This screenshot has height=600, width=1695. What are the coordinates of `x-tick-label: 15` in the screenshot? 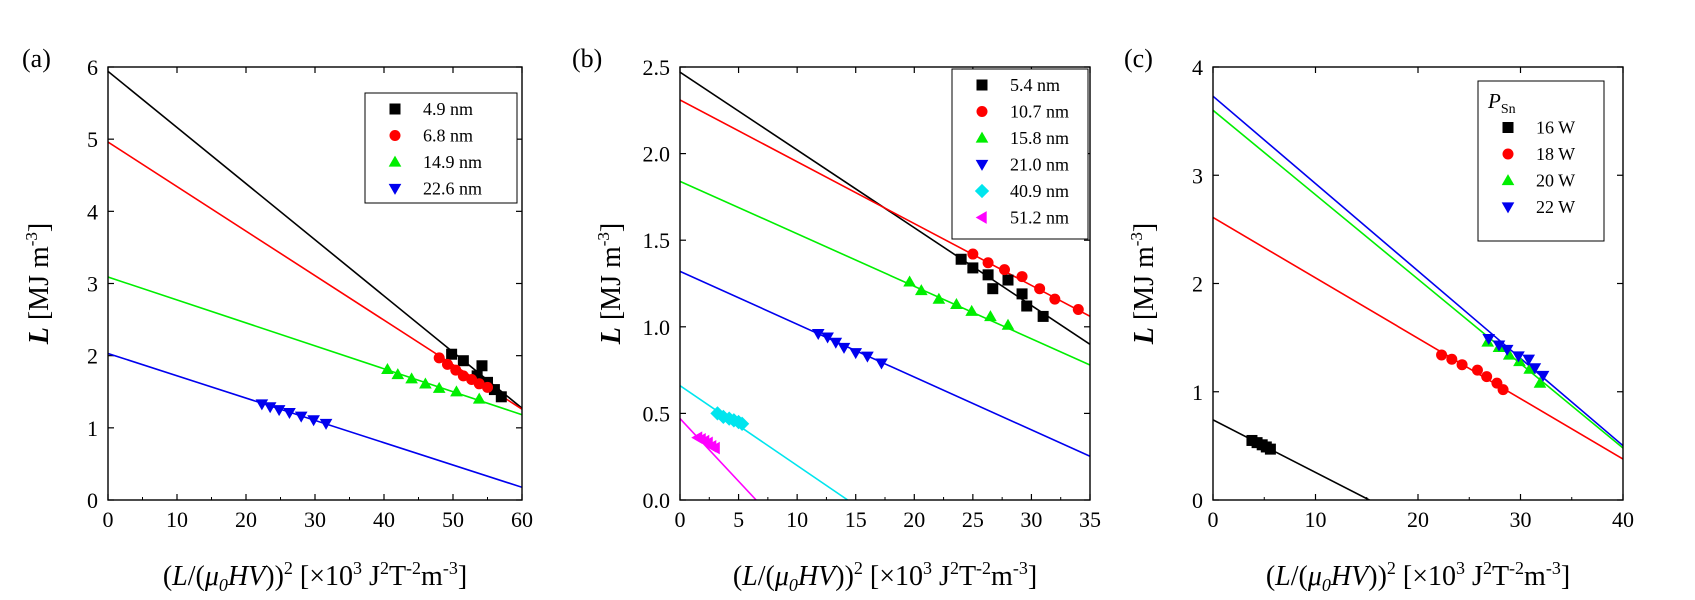 It's located at (856, 519).